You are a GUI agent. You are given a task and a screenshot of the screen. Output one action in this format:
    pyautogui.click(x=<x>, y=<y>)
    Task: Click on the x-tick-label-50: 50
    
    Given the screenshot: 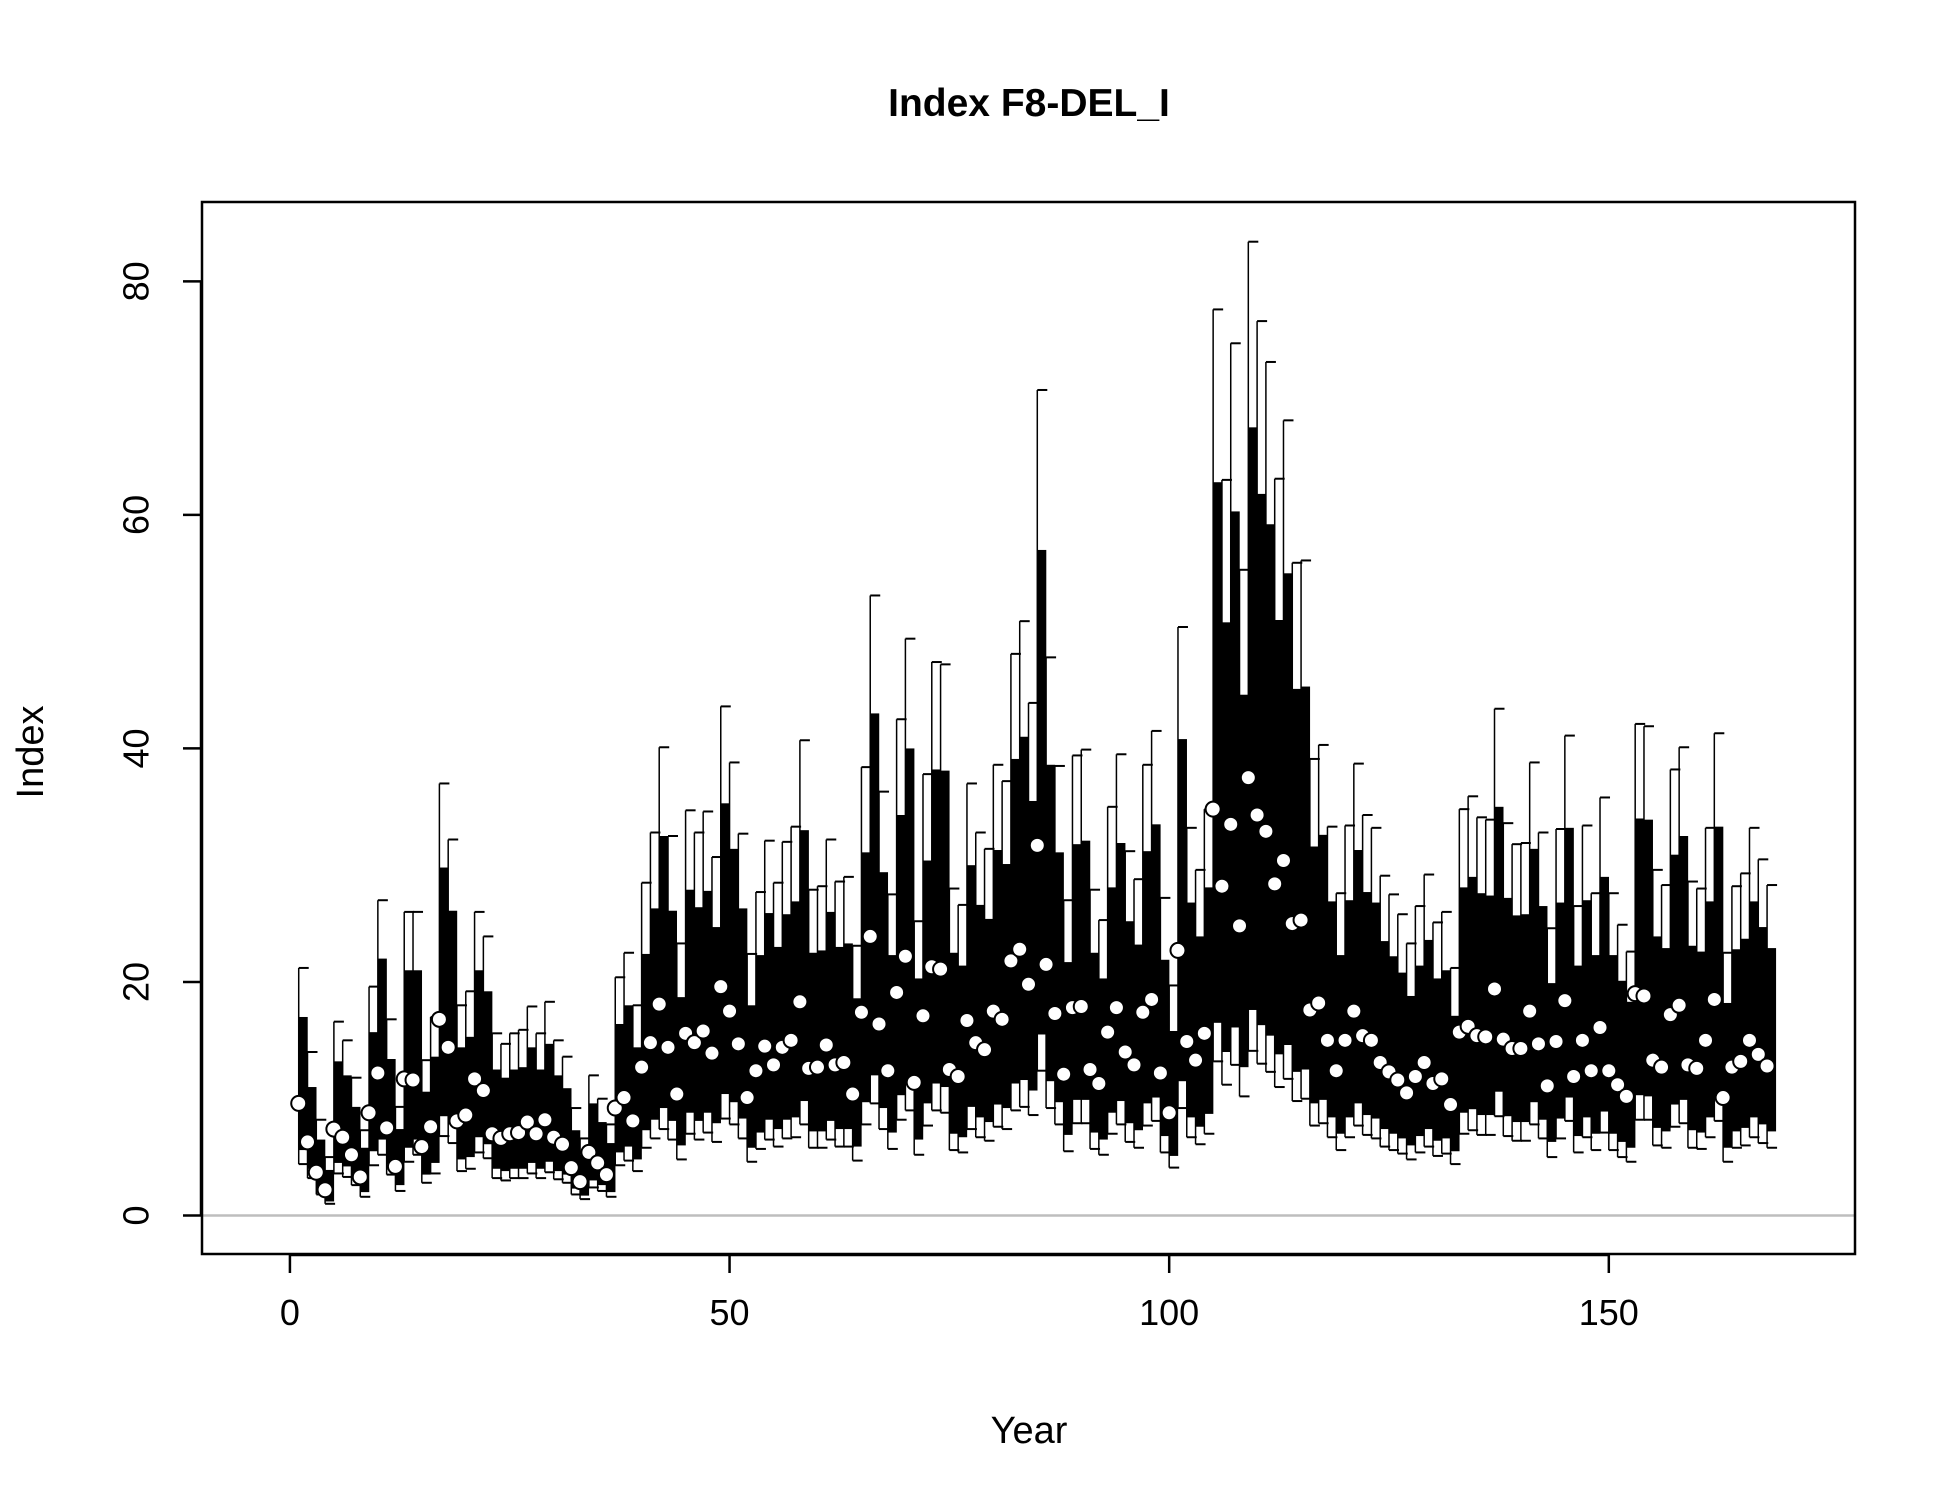 What is the action you would take?
    pyautogui.click(x=730, y=1312)
    